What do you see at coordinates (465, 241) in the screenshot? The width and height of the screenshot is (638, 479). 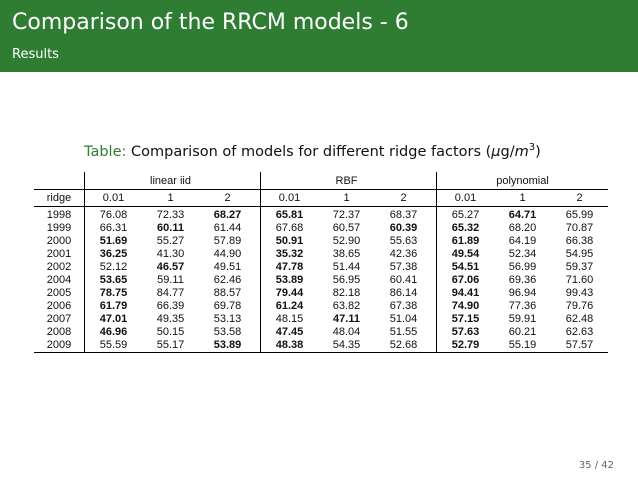 I see `best-value: 61.89` at bounding box center [465, 241].